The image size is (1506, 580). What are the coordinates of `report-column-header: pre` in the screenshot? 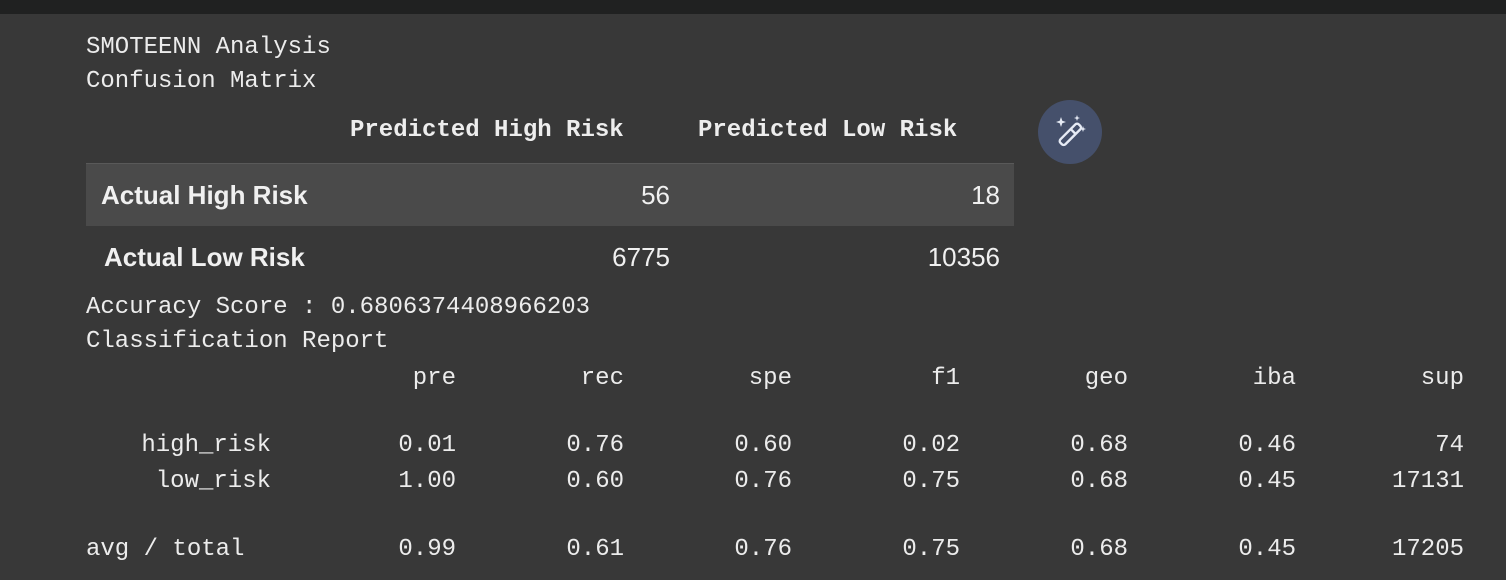 It's located at (434, 378).